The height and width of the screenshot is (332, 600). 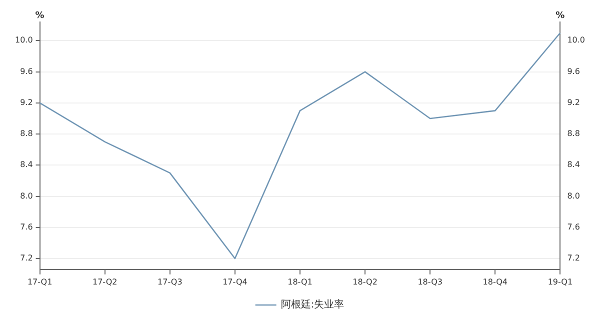 What do you see at coordinates (300, 281) in the screenshot?
I see `x-tick-label: 18-Q1` at bounding box center [300, 281].